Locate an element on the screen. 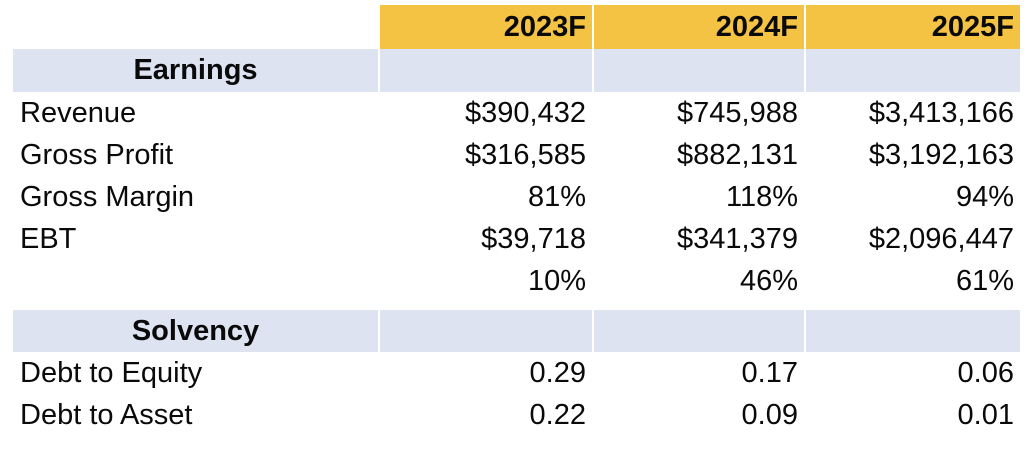 This screenshot has height=474, width=1024. cell-gross-profit-2025f: $3,192,163 is located at coordinates (912, 155).